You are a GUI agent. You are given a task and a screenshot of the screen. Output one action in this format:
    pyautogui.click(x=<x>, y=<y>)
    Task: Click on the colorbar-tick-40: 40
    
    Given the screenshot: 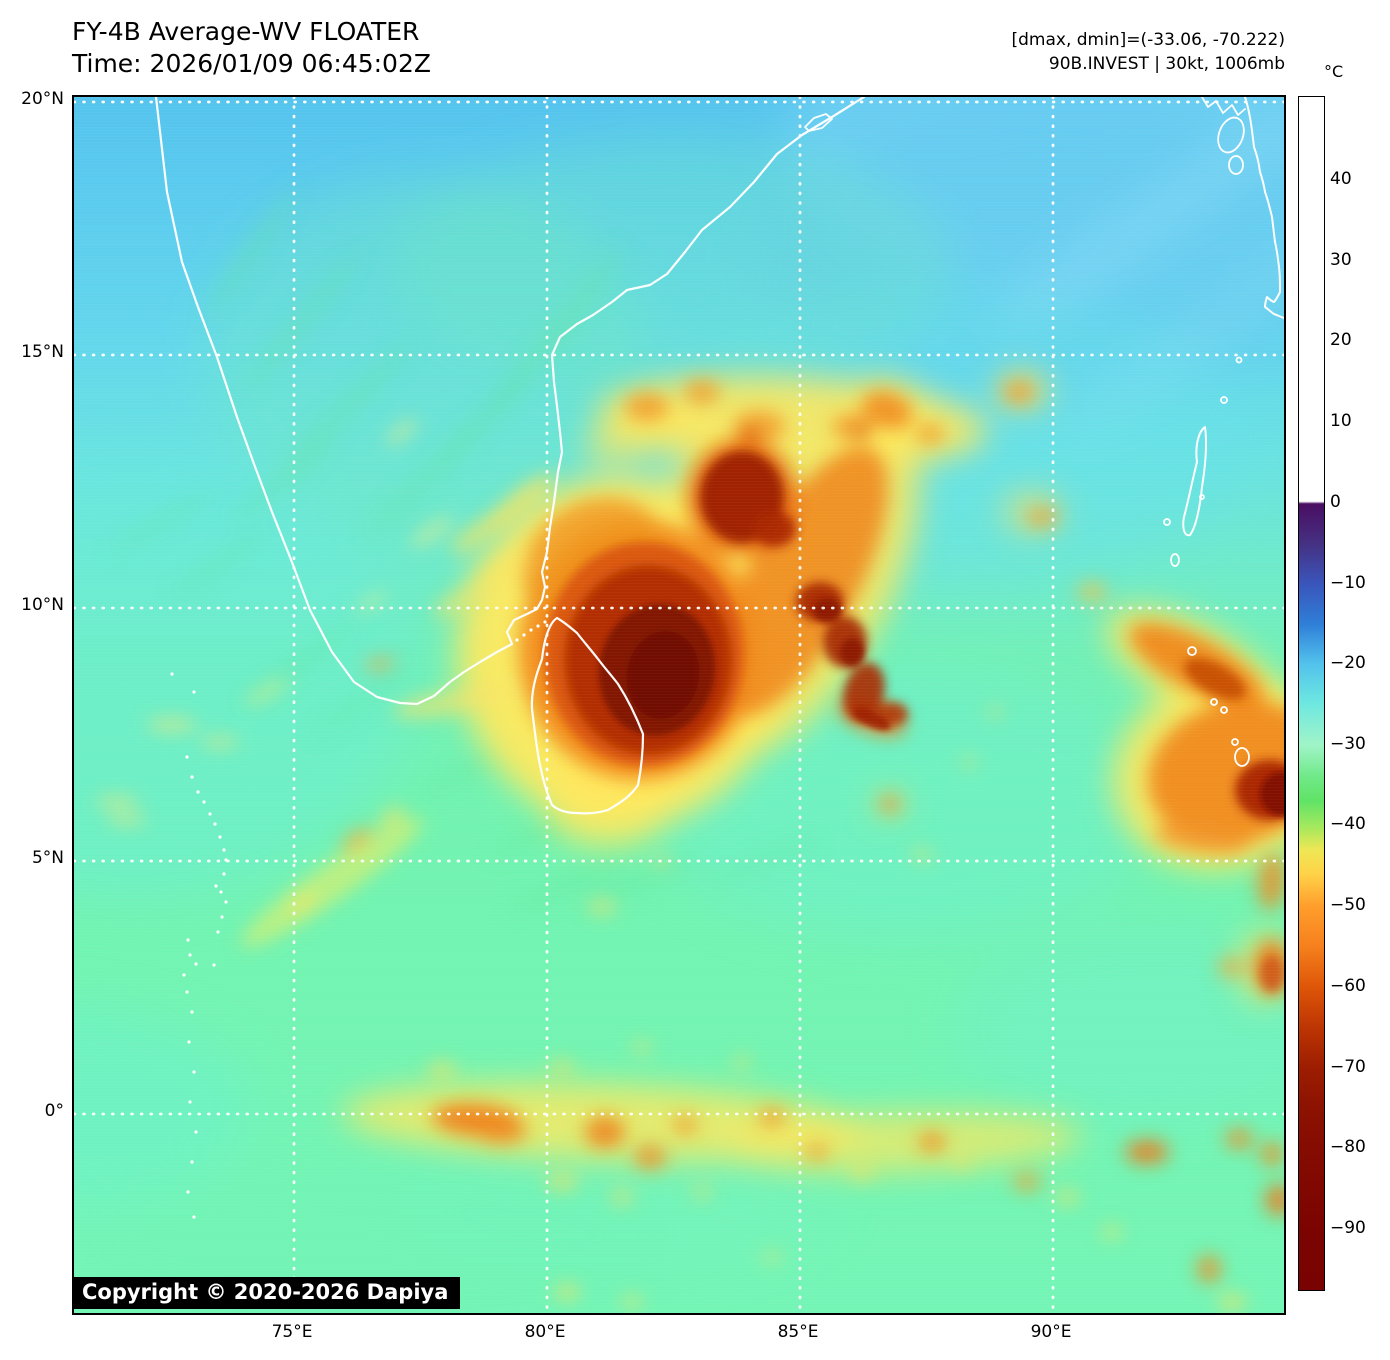 What is the action you would take?
    pyautogui.click(x=1341, y=179)
    